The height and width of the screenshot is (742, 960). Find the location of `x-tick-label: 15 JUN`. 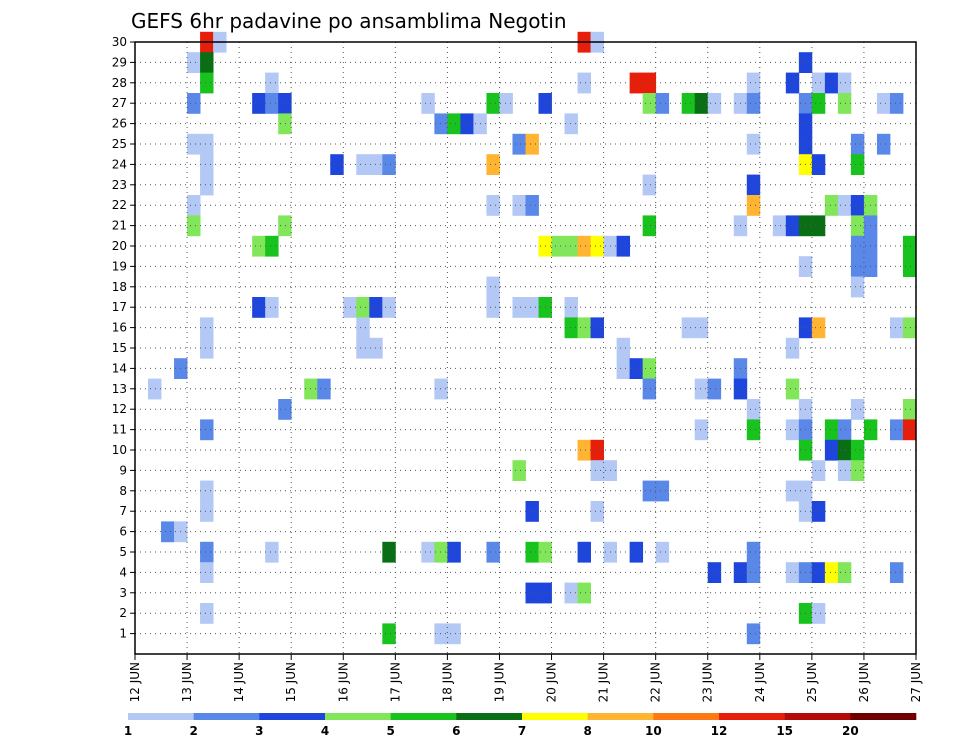

x-tick-label: 15 JUN is located at coordinates (291, 682).